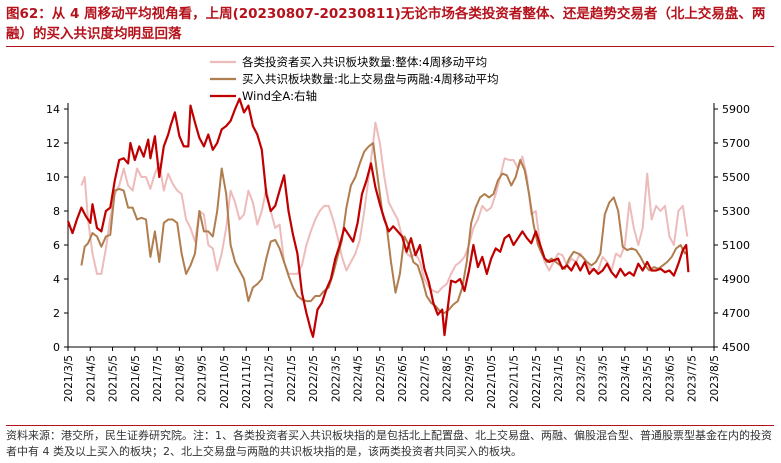 The width and height of the screenshot is (781, 463). Describe the element at coordinates (180, 378) in the screenshot. I see `x-tick-label: 2021/8/5` at that location.